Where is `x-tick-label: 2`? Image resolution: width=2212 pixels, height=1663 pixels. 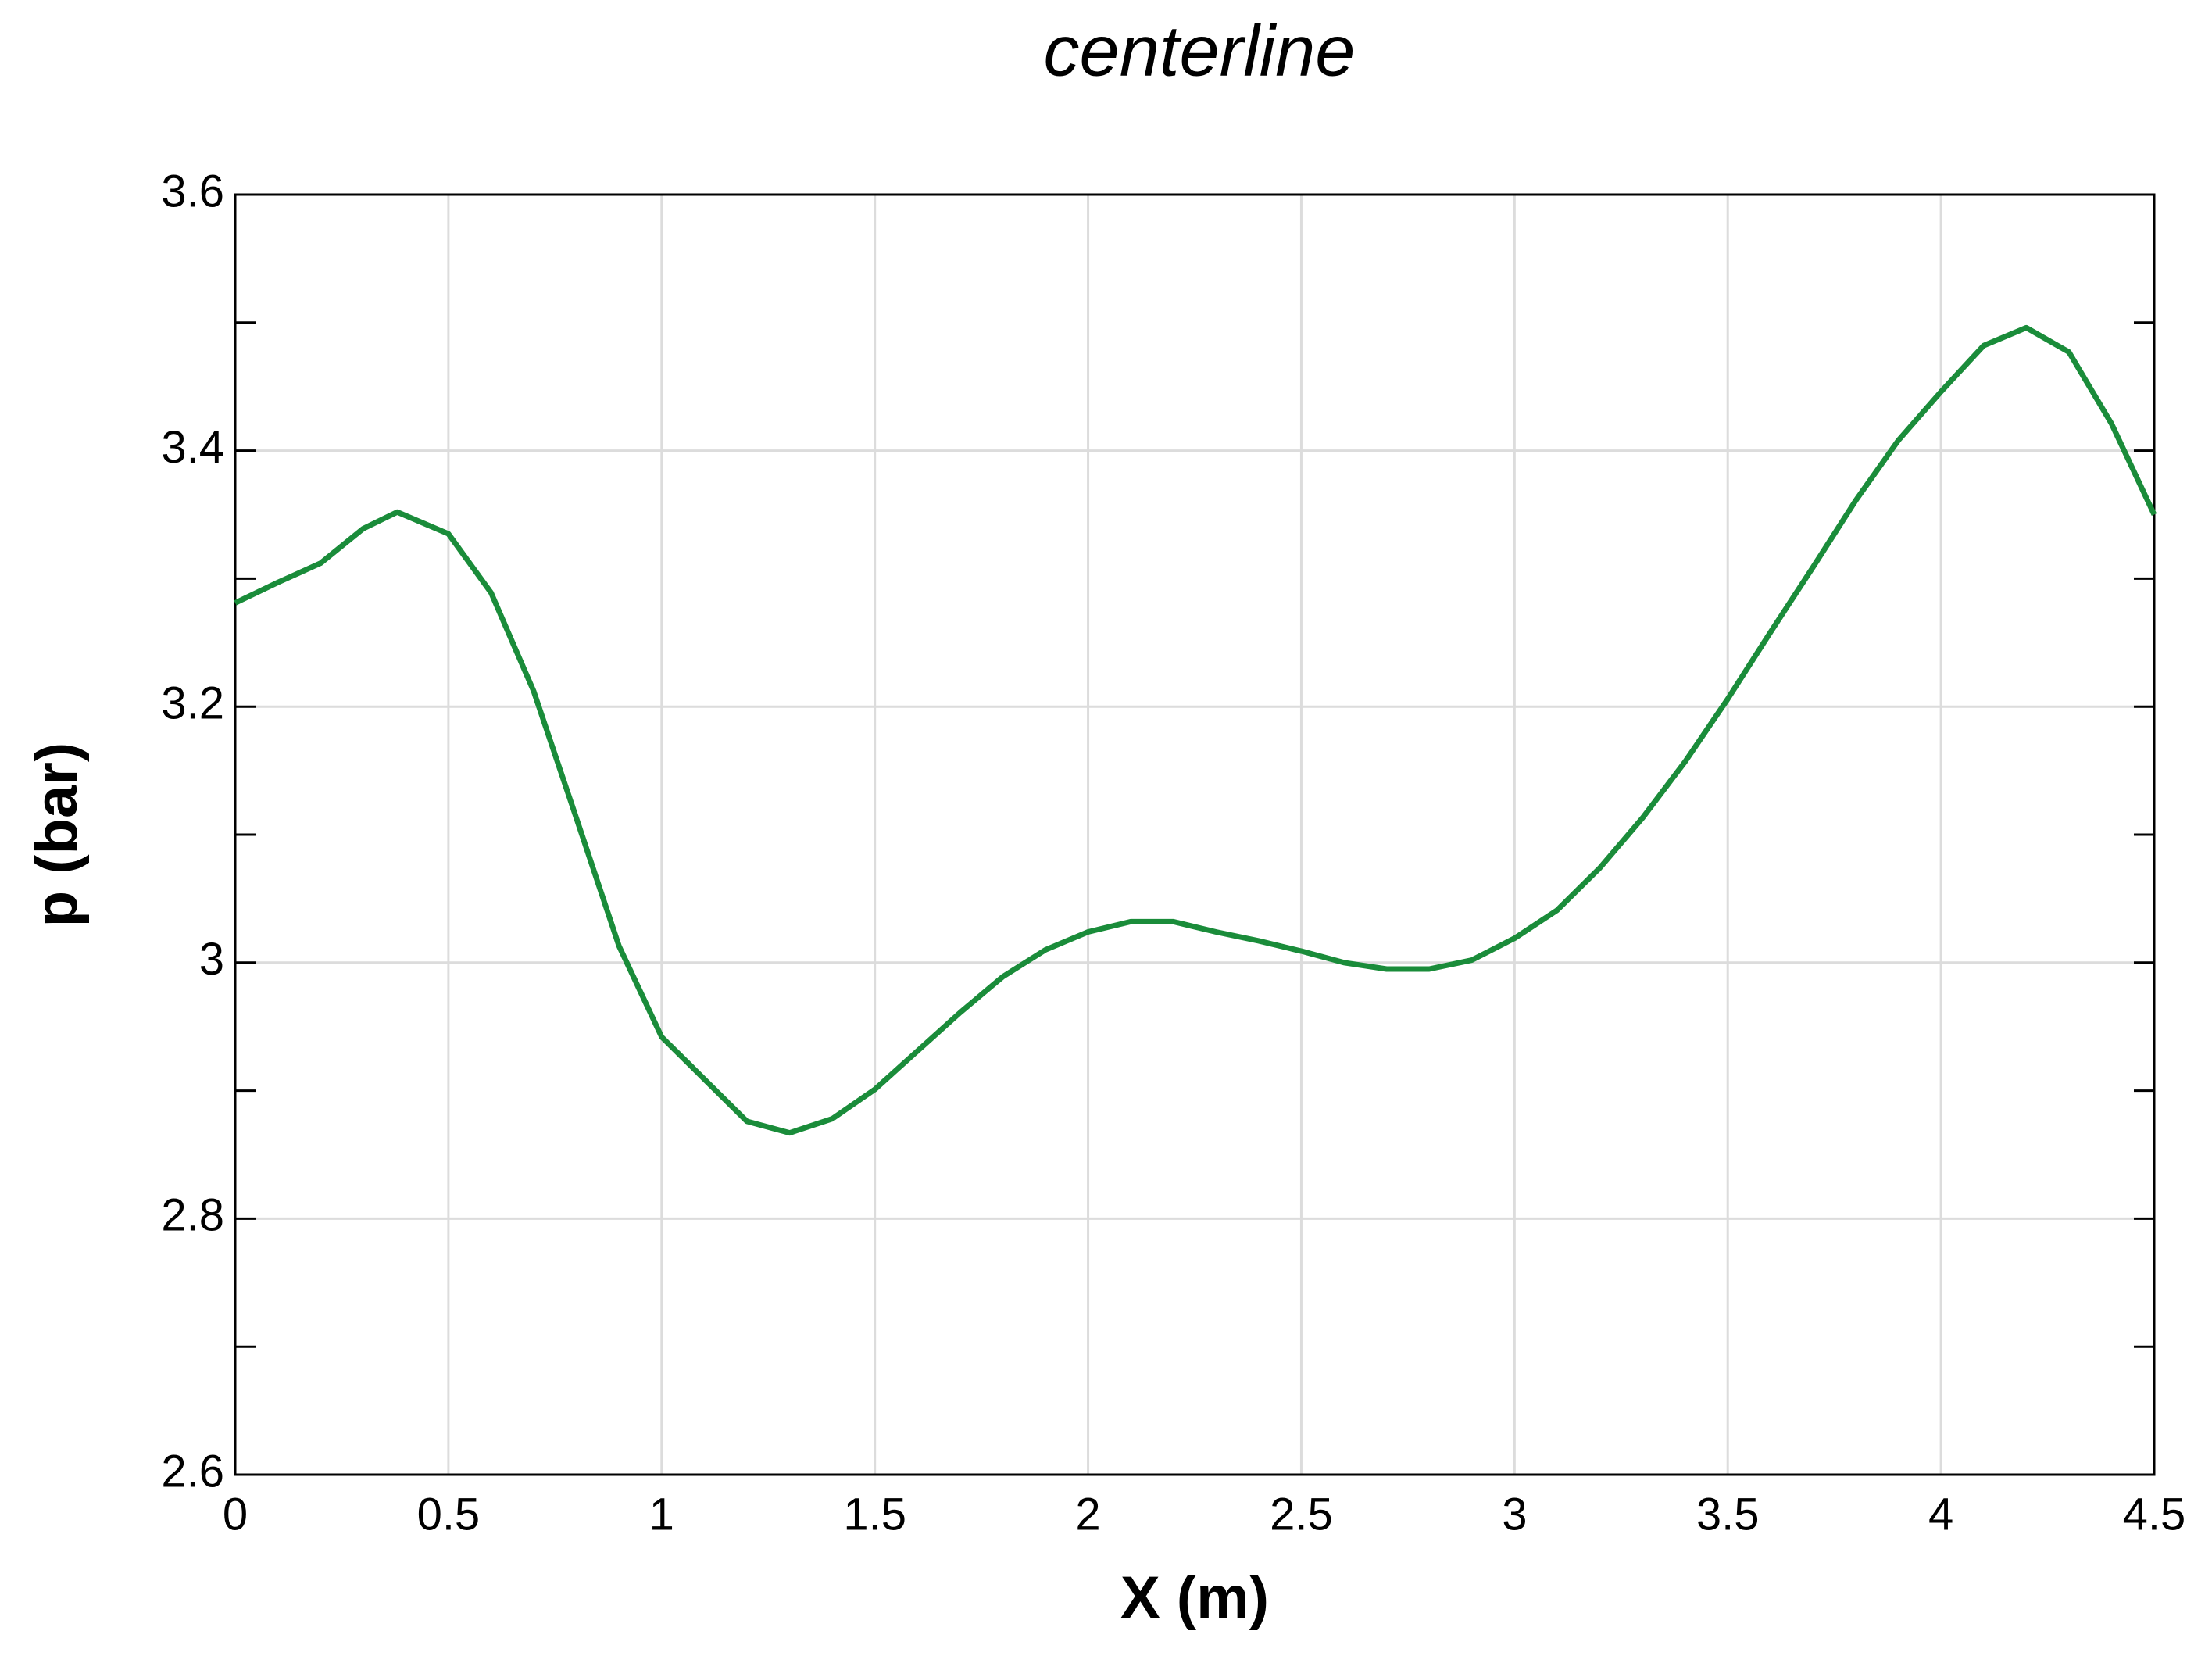 x-tick-label: 2 is located at coordinates (1087, 1514).